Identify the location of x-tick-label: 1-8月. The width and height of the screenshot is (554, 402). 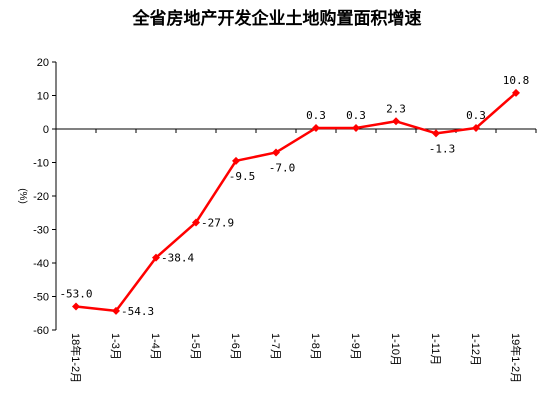
(315, 346).